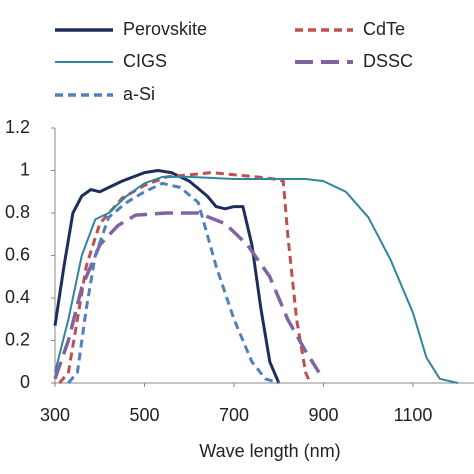 Image resolution: width=474 pixels, height=474 pixels. What do you see at coordinates (413, 415) in the screenshot?
I see `x-tick-label: 1100` at bounding box center [413, 415].